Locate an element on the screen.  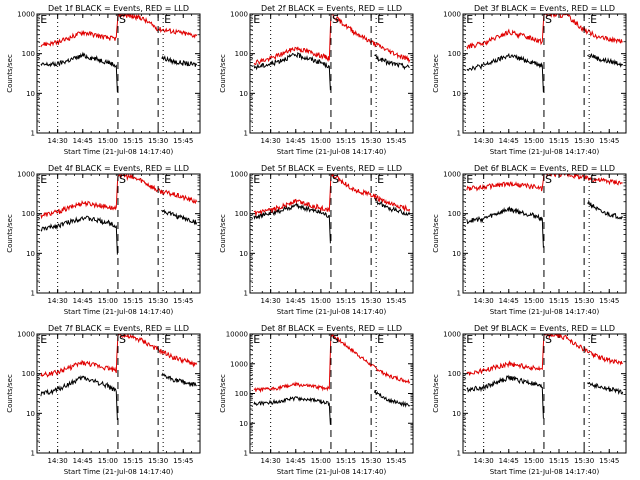
chart-title: Det 1f BLACK = Events, RED = LLD is located at coordinates (118, 8).